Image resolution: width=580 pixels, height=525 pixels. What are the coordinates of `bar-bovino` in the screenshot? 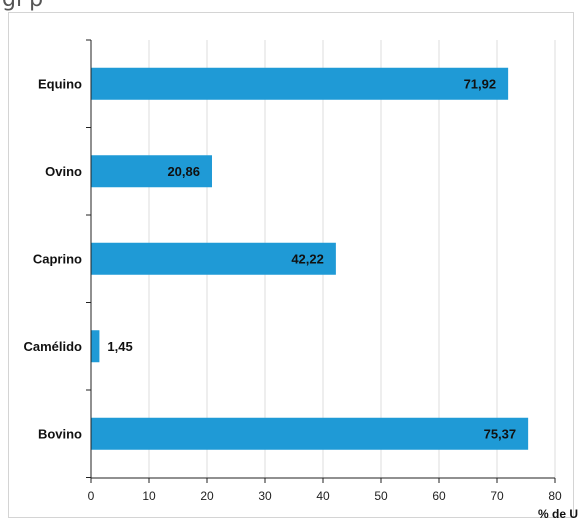 It's located at (310, 433).